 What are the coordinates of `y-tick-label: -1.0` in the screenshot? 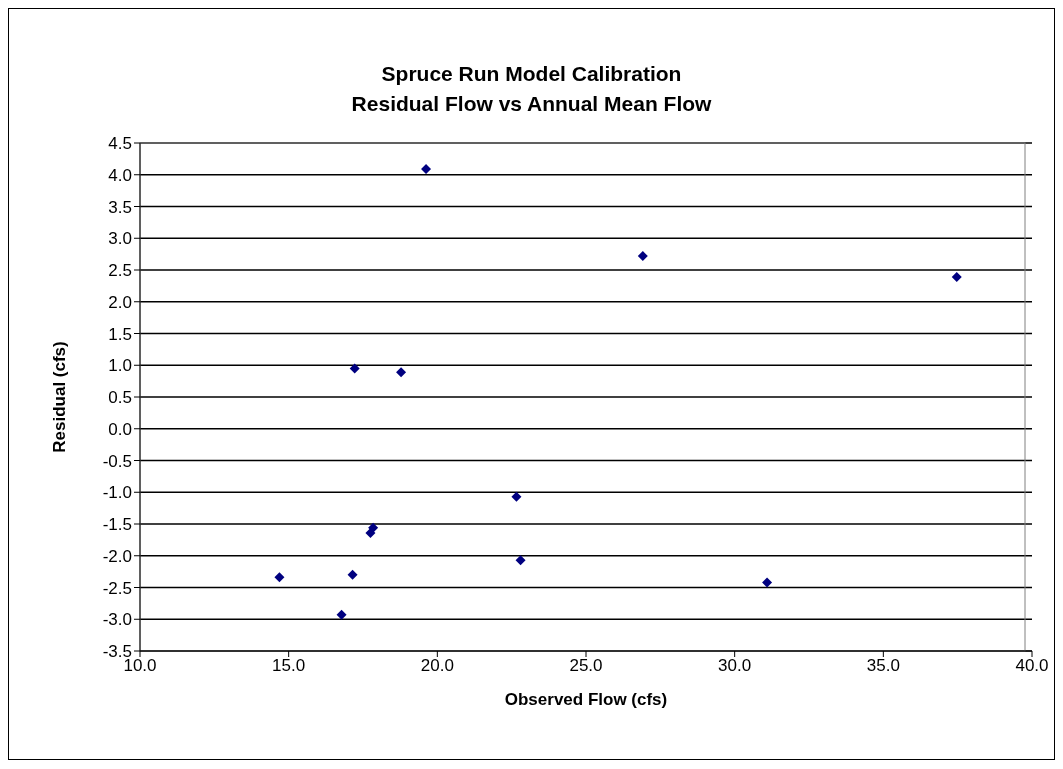 It's located at (117, 493).